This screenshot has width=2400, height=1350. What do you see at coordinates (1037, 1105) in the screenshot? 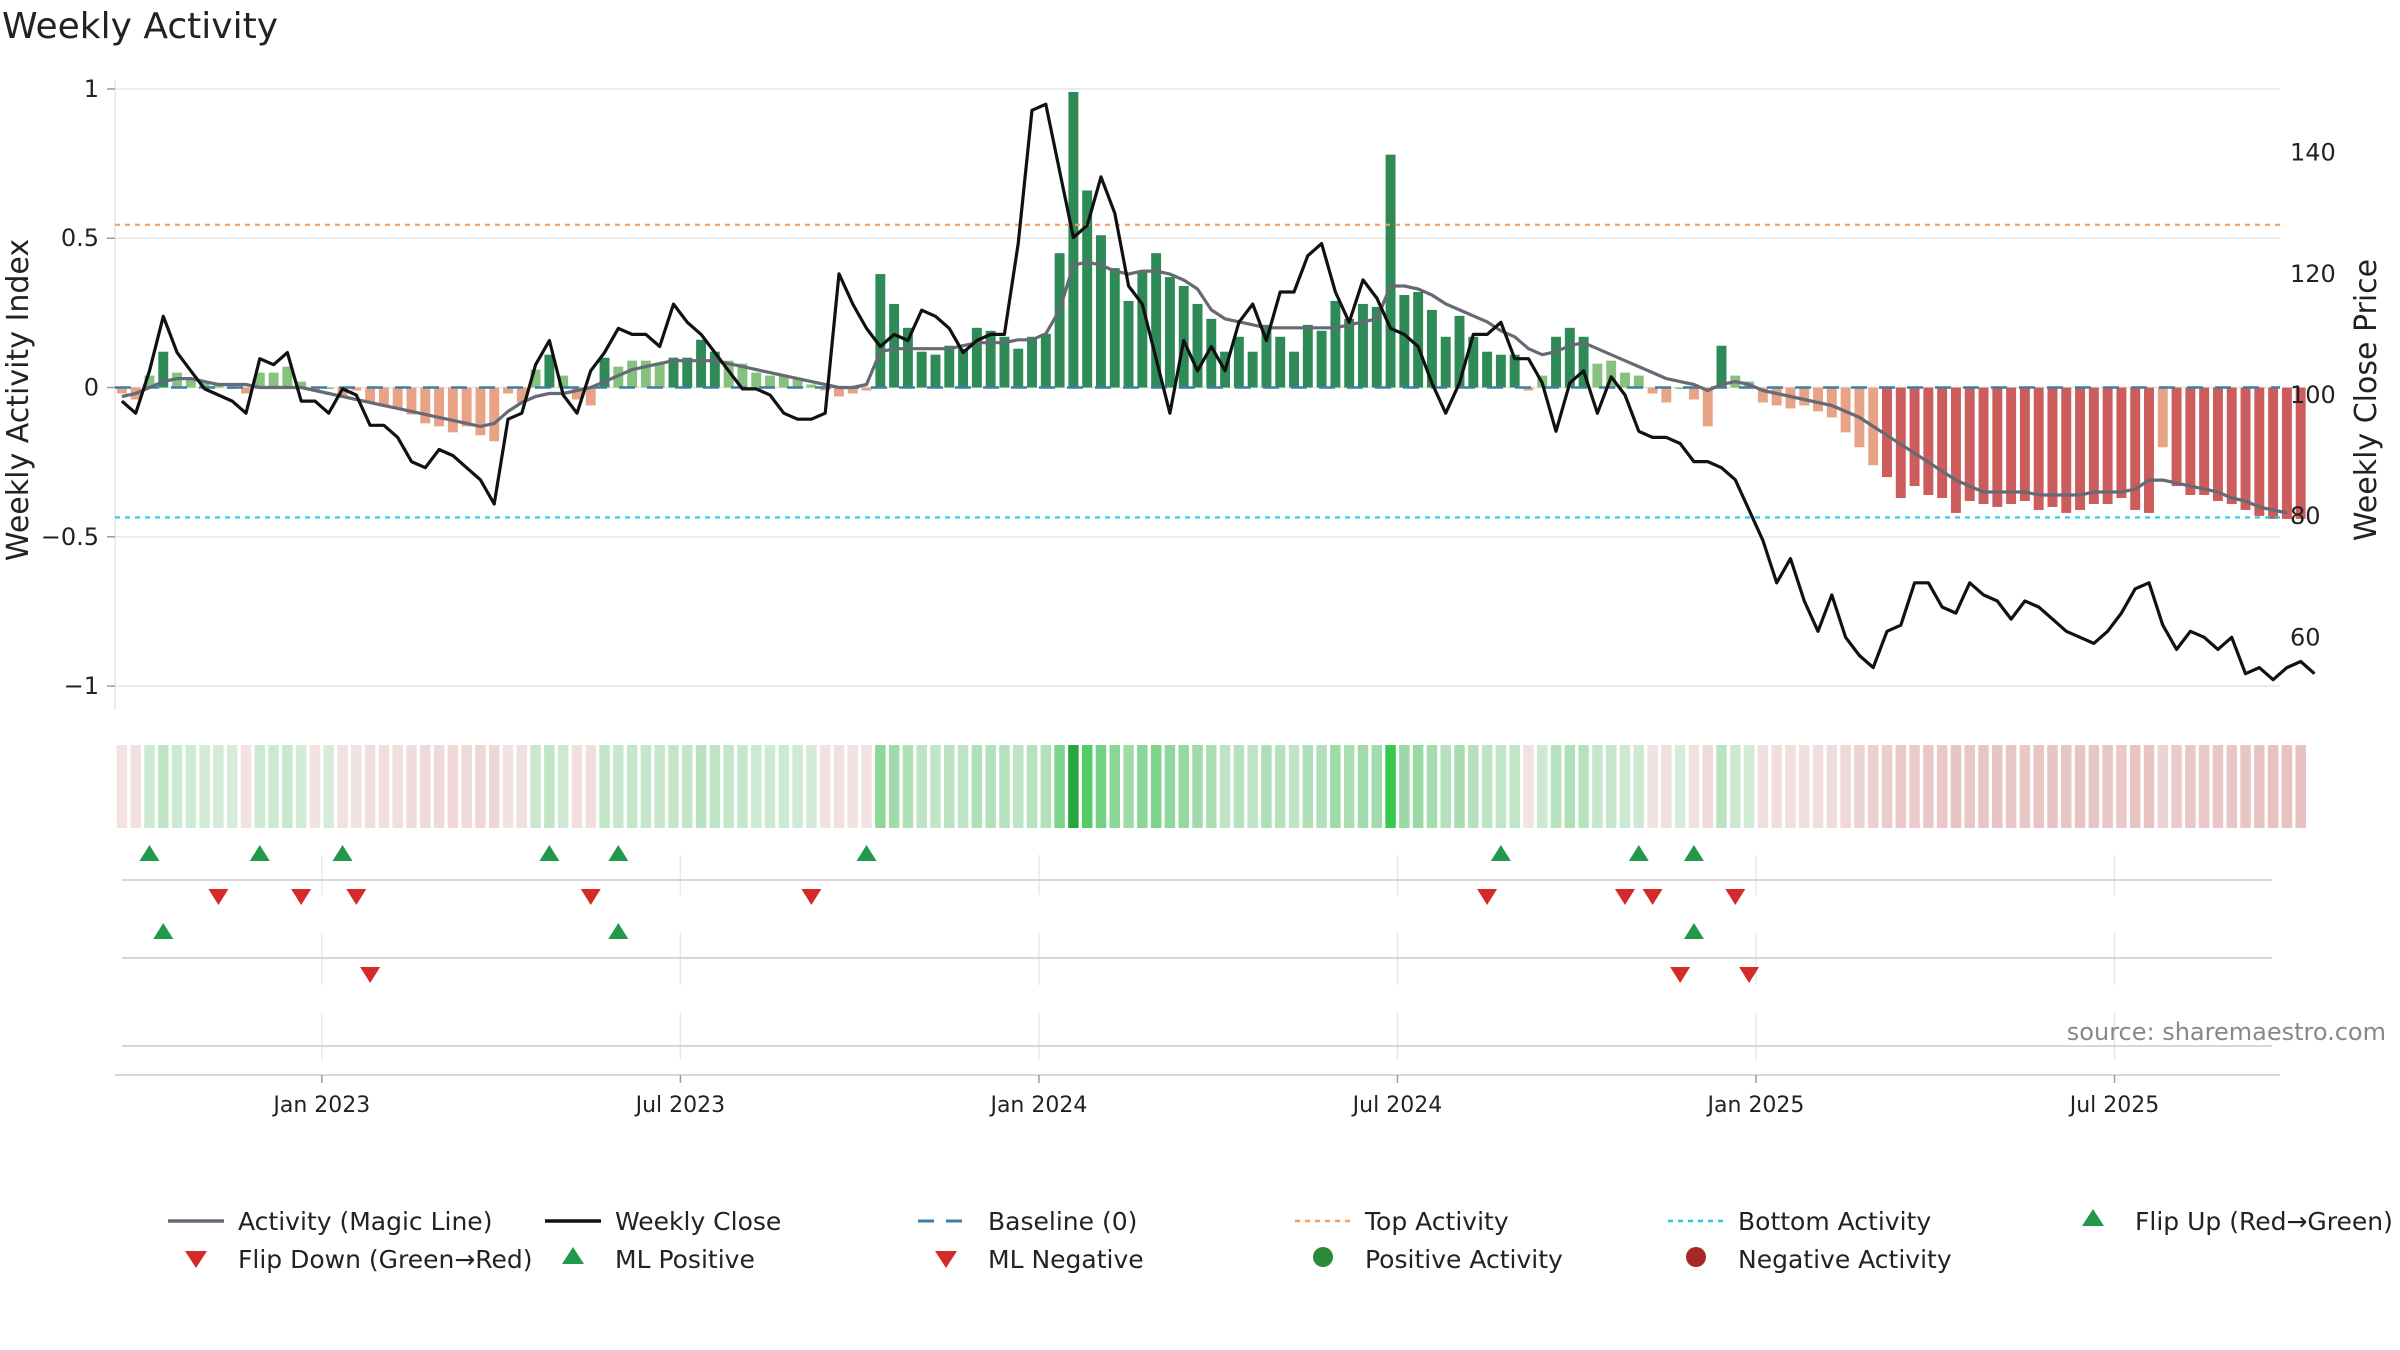
I see `x-tick-label: Jan 2024` at bounding box center [1037, 1105].